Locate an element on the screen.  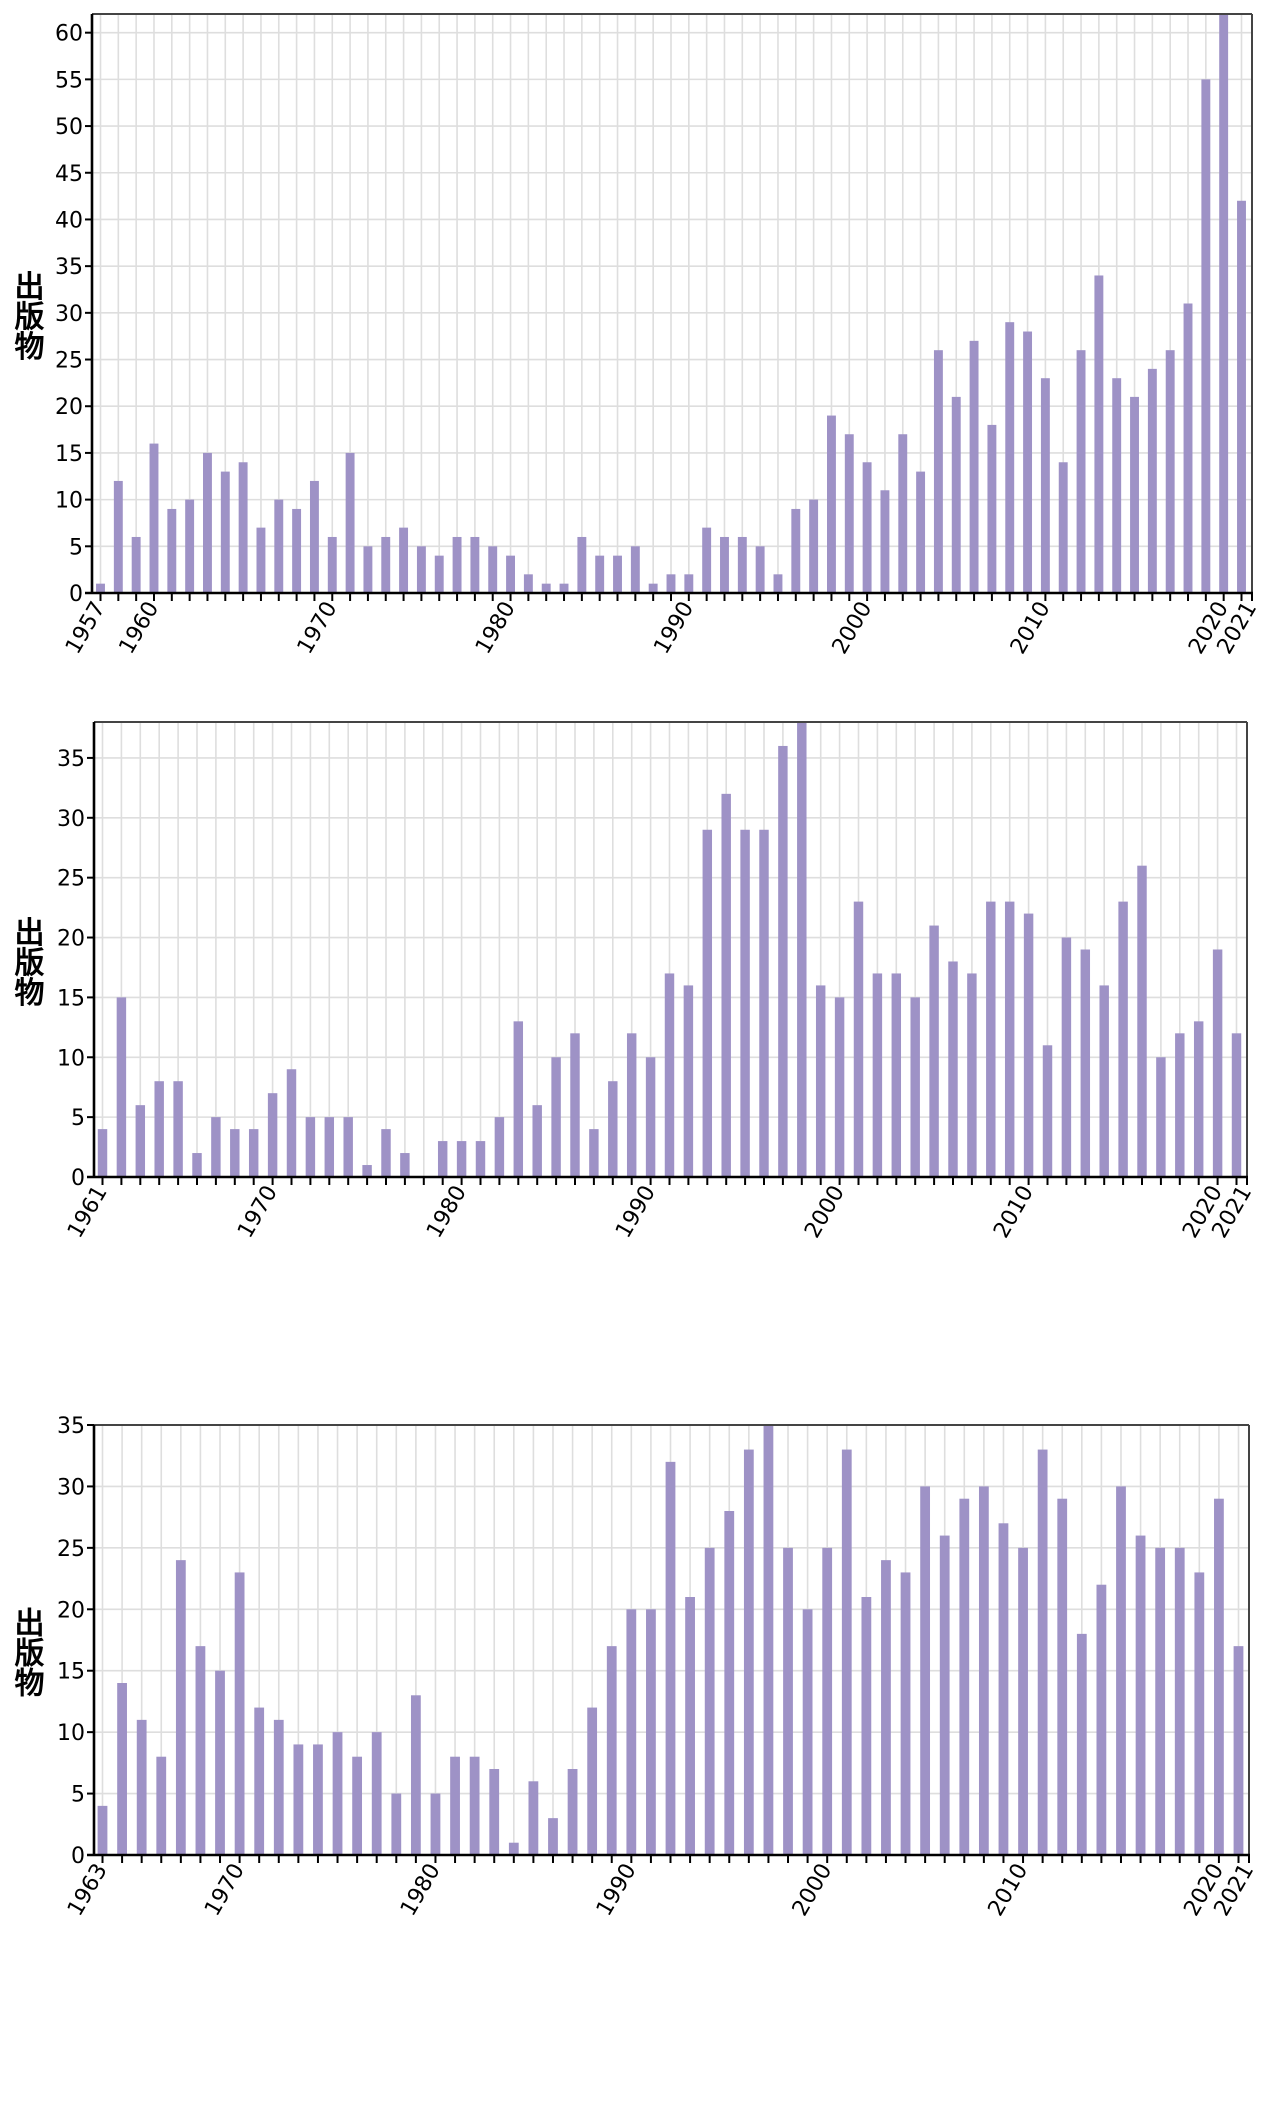
bar-1989 is located at coordinates (631, 1105).